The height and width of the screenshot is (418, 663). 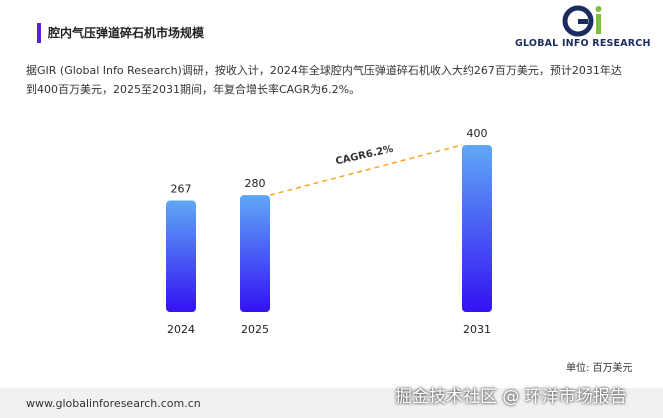 What do you see at coordinates (181, 189) in the screenshot?
I see `value-label: 267` at bounding box center [181, 189].